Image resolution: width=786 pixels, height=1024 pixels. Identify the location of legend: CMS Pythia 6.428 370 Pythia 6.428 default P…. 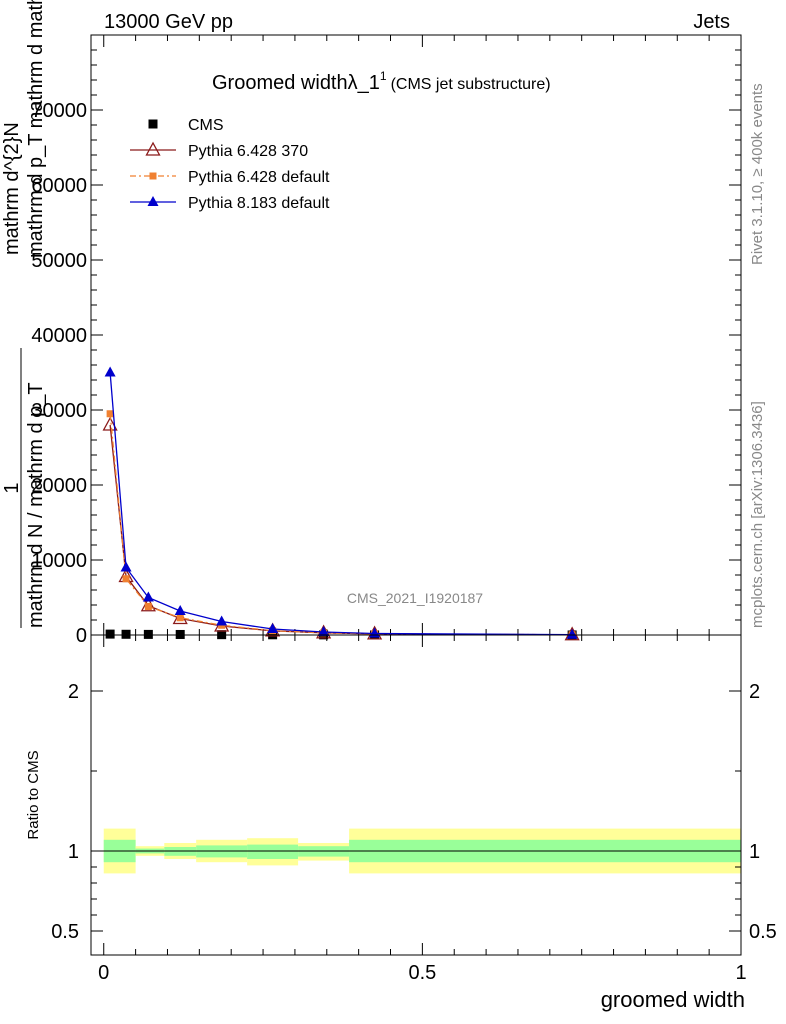
(230, 164).